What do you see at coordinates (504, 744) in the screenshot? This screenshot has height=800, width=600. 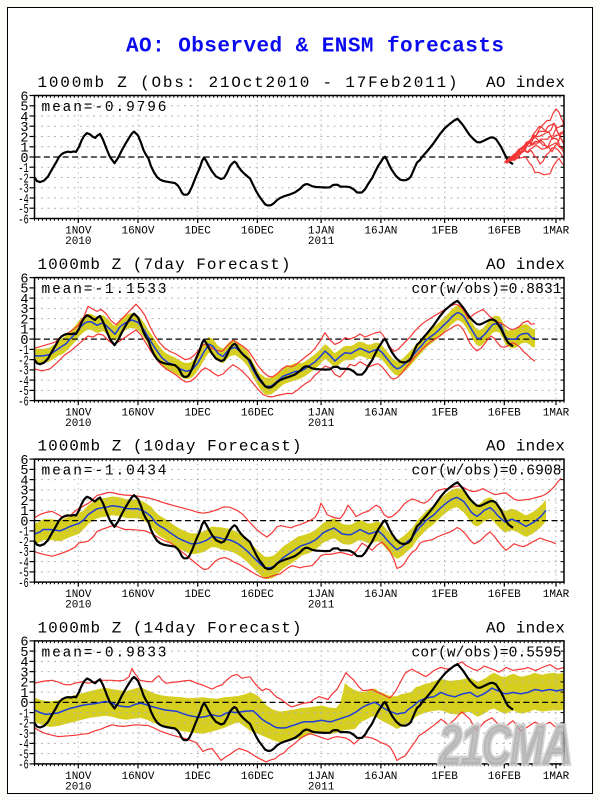 I see `svg-text: 21CMA` at bounding box center [504, 744].